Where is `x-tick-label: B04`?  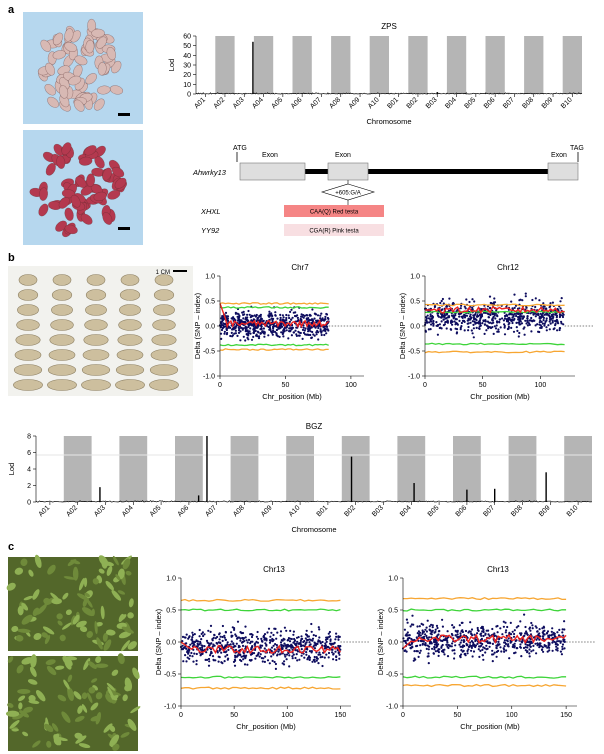 x-tick-label: B04 is located at coordinates (451, 103).